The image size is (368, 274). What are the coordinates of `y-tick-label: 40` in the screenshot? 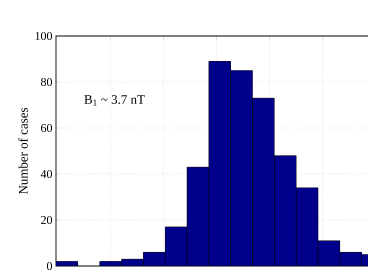 It's located at (46, 174).